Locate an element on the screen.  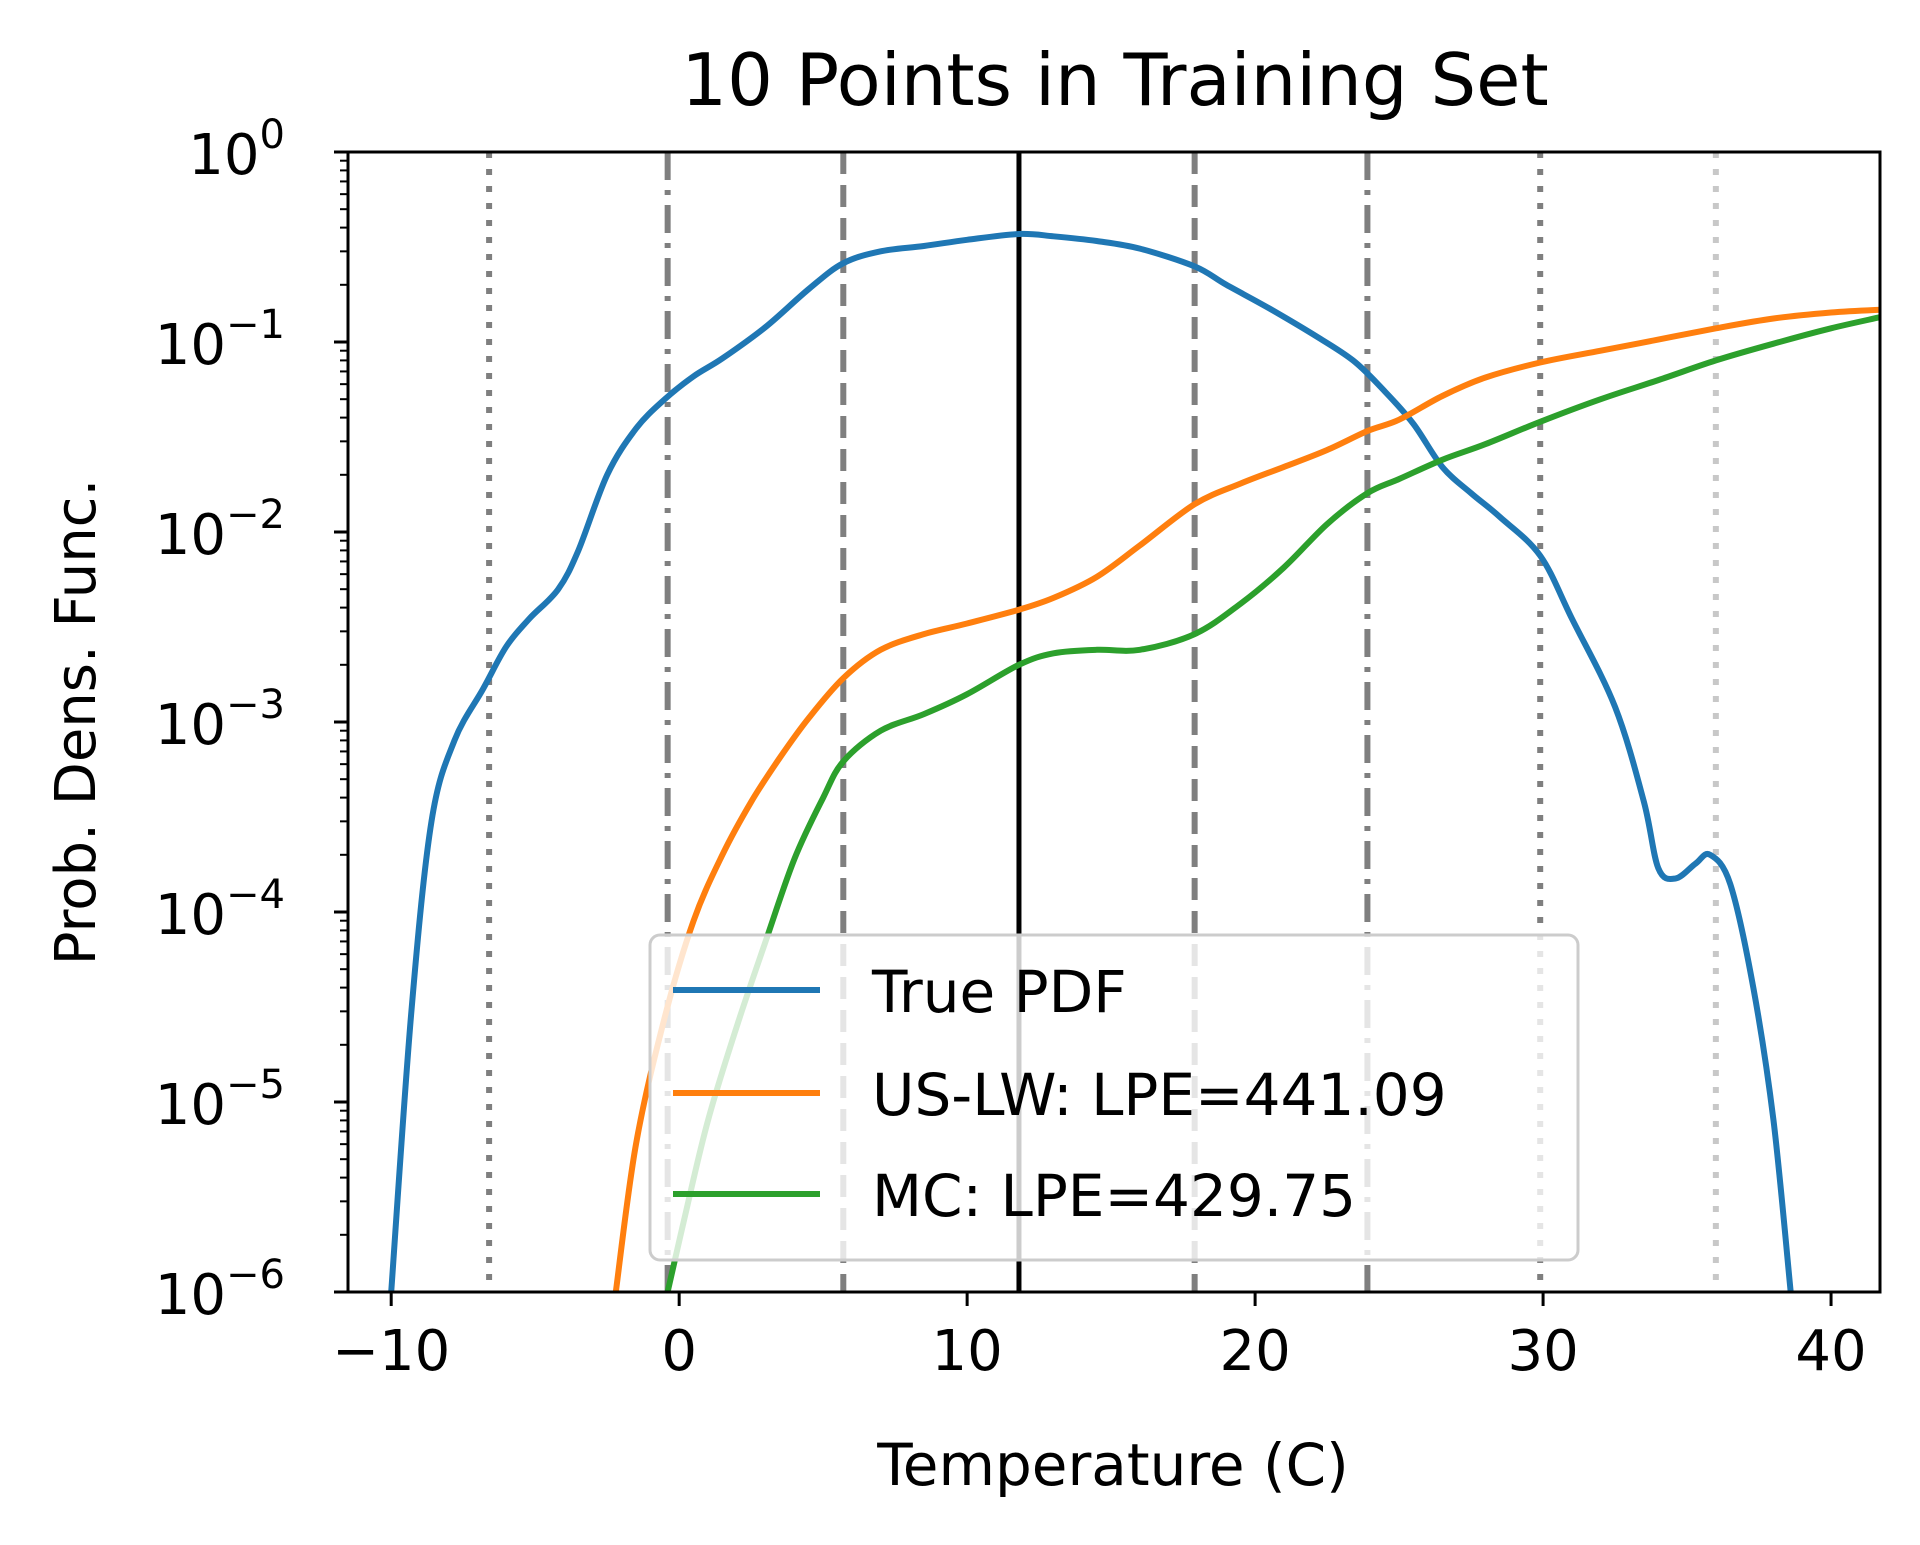
y-tick-exponent: −2 is located at coordinates (255, 515).